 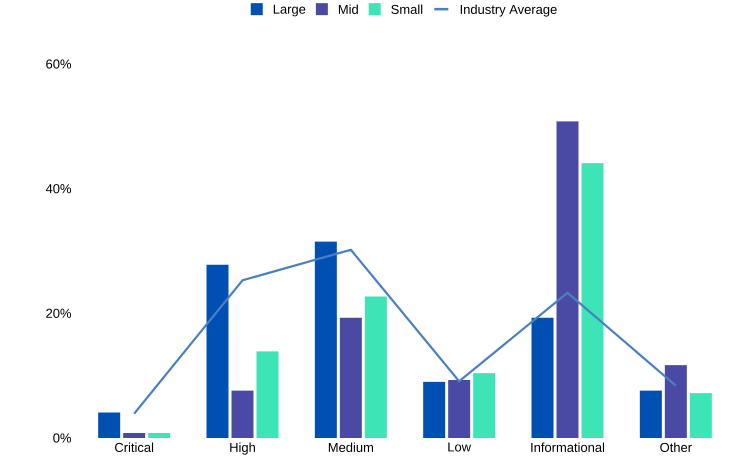 What do you see at coordinates (676, 447) in the screenshot?
I see `x-tick-label: Other` at bounding box center [676, 447].